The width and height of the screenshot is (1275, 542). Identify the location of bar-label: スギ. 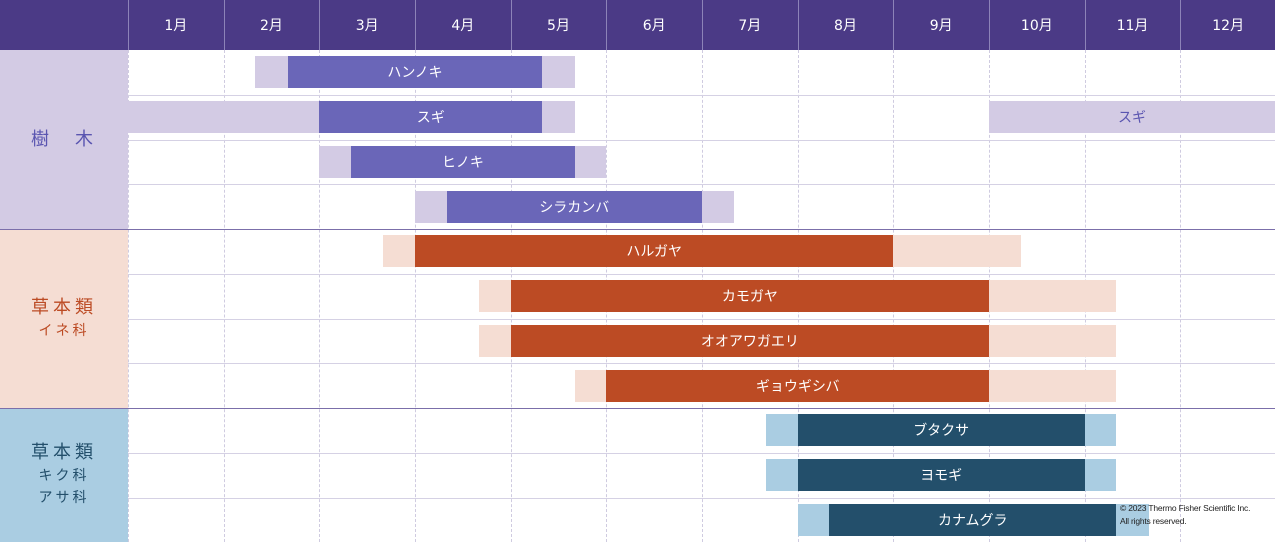
(430, 118).